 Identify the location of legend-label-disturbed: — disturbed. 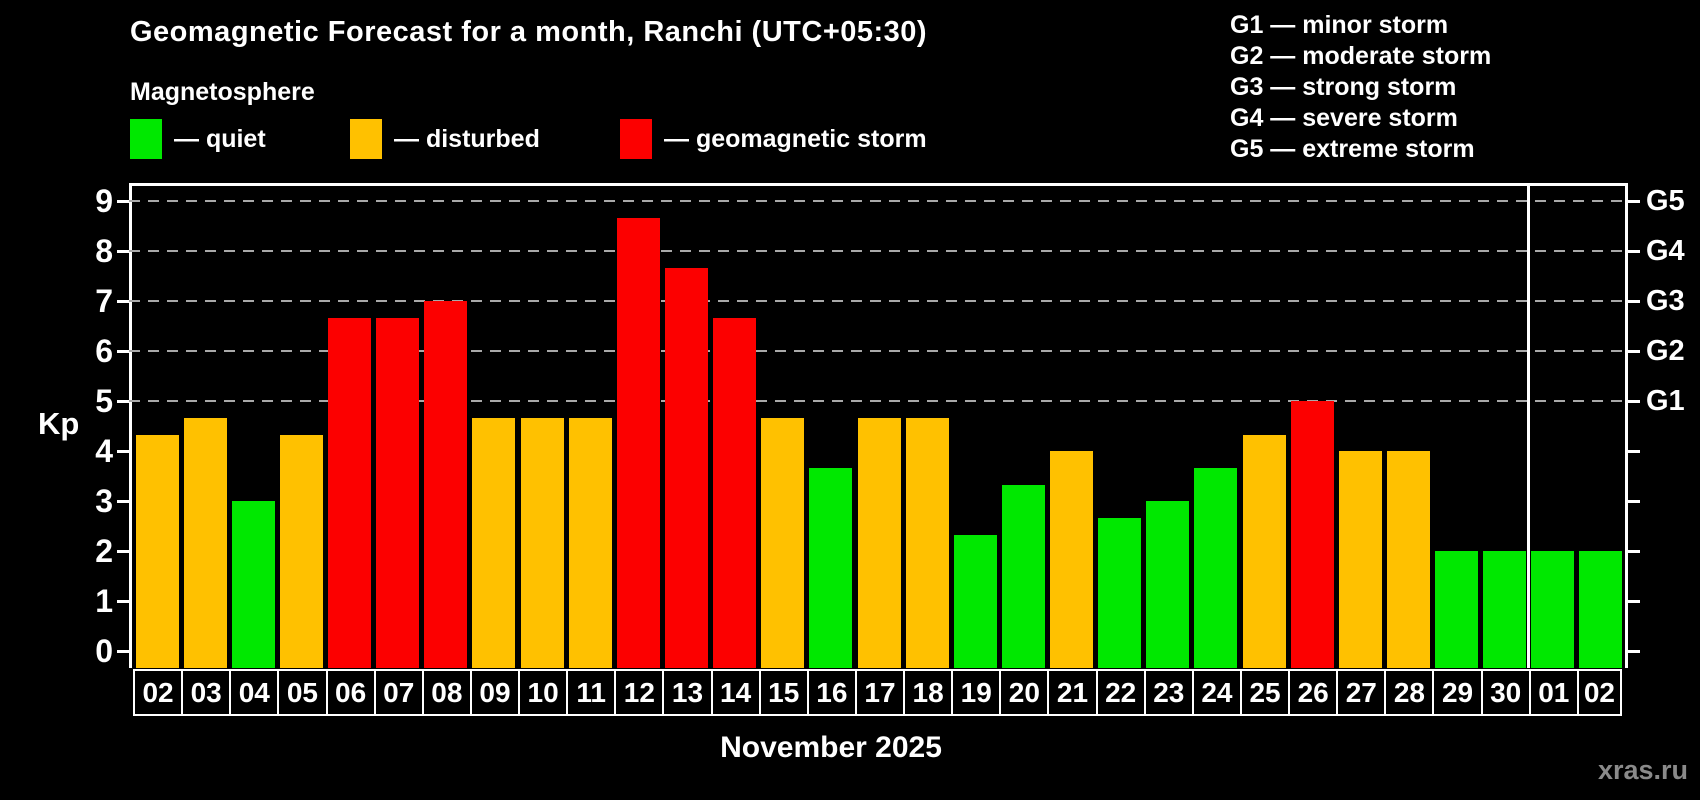
(467, 138).